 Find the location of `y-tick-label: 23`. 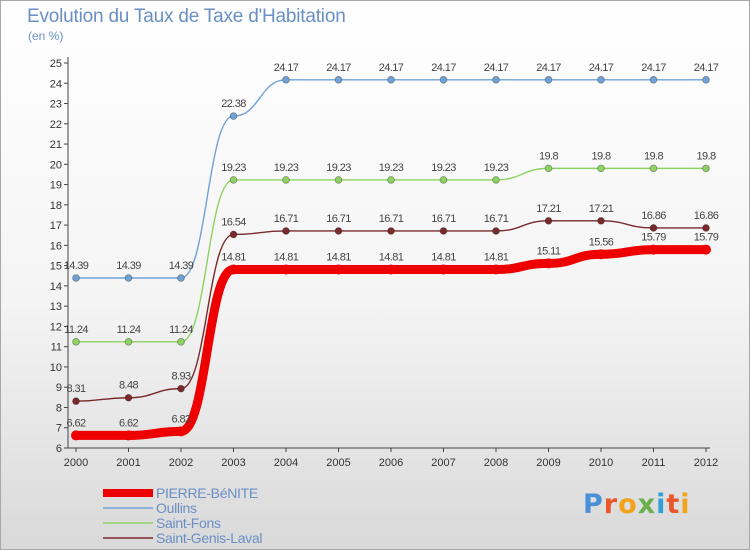

y-tick-label: 23 is located at coordinates (56, 105).